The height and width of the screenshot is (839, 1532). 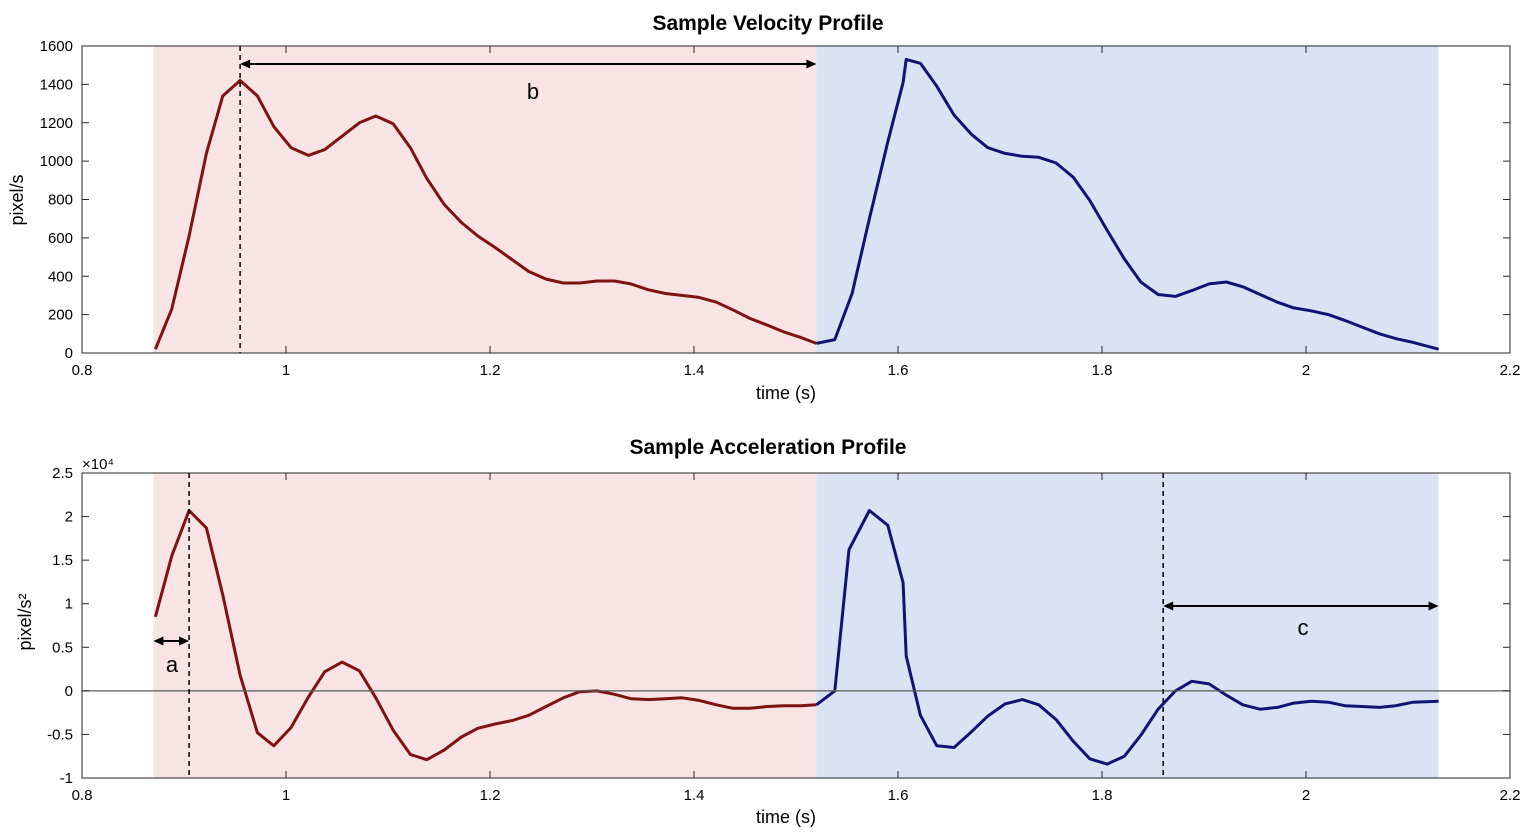 I want to click on velocity-y-tick-label: 200, so click(x=60, y=315).